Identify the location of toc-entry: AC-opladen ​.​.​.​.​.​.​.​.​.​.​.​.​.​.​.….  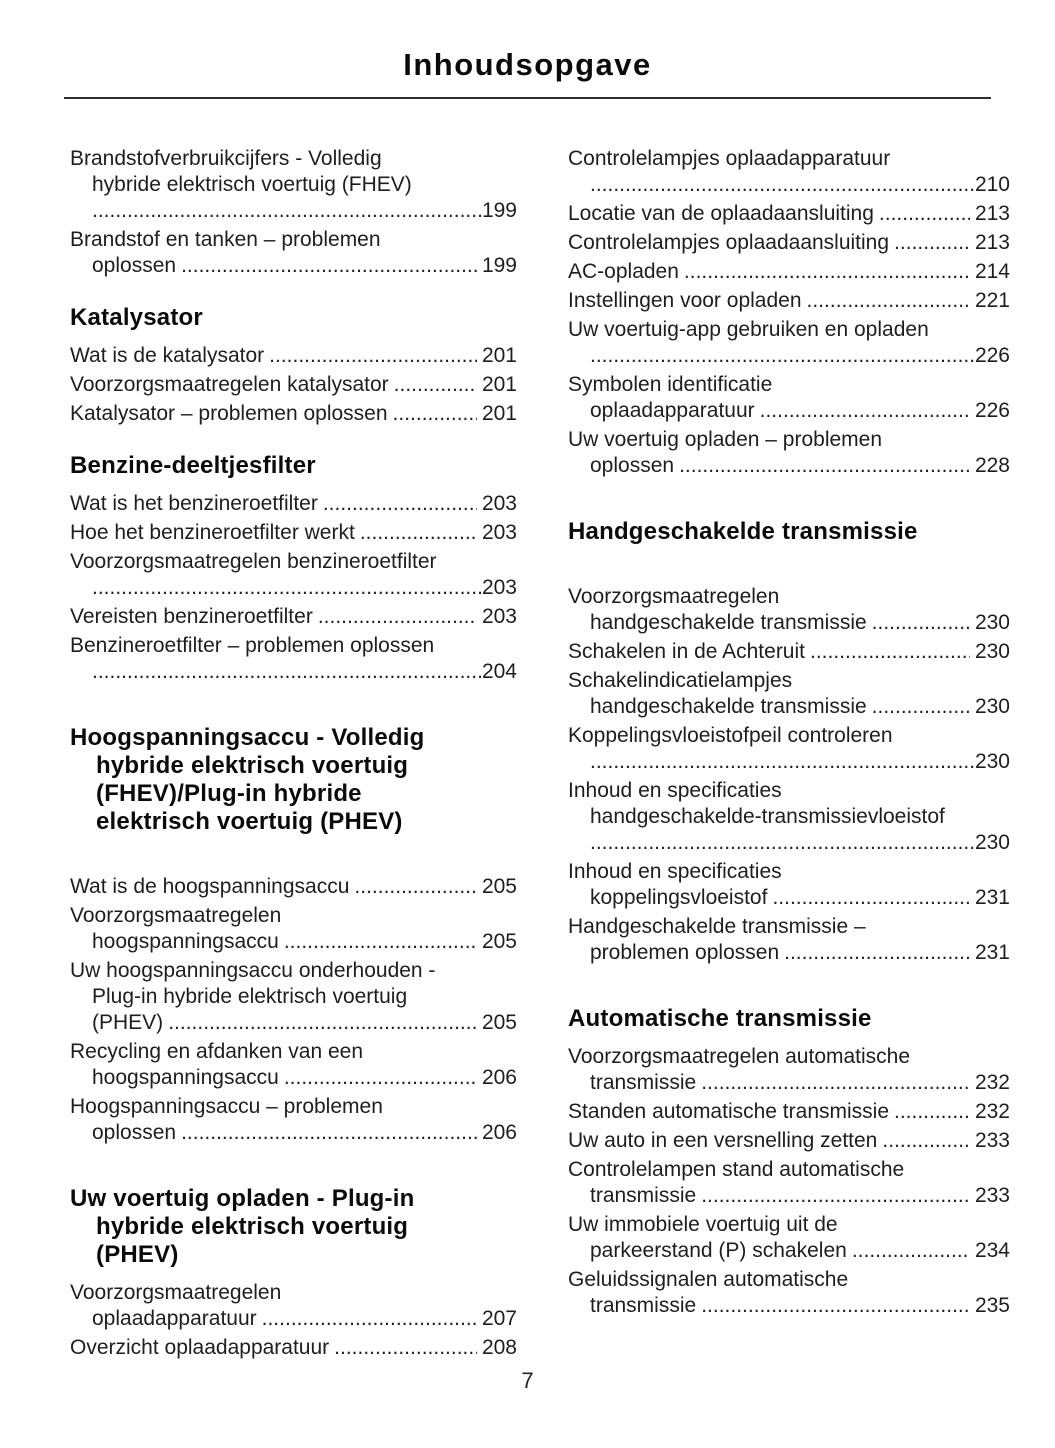
(789, 272).